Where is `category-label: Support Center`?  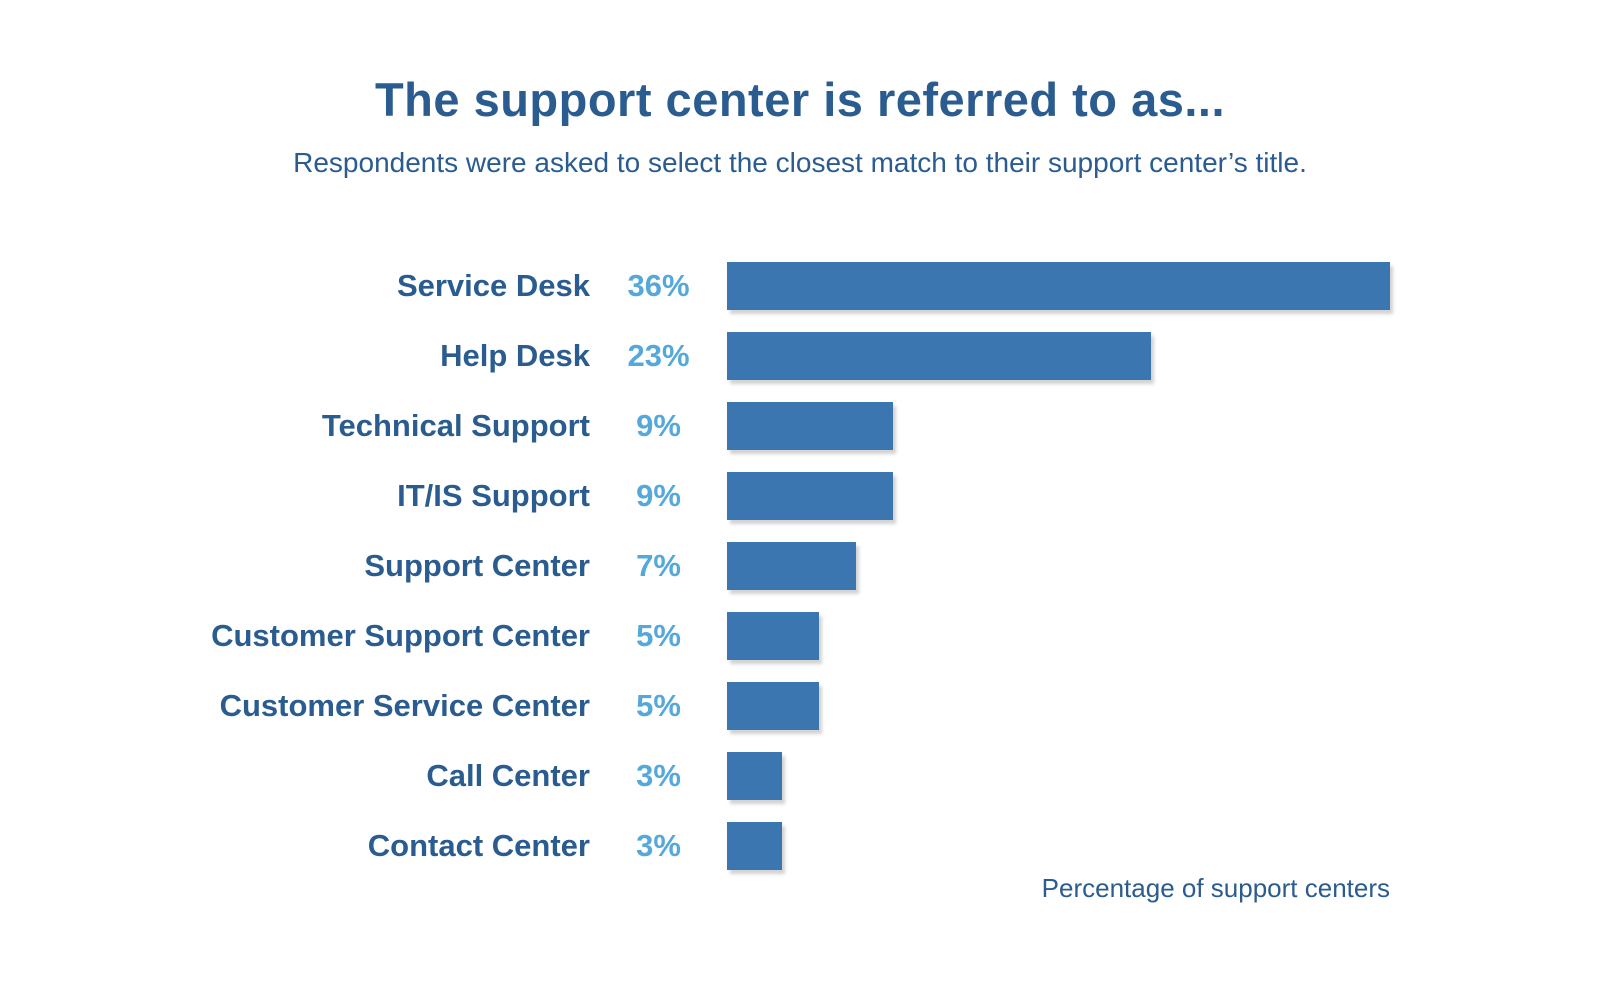 category-label: Support Center is located at coordinates (477, 565).